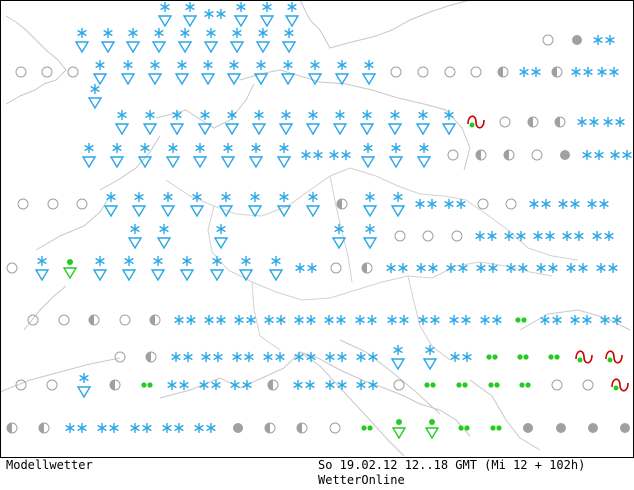 Image resolution: width=634 pixels, height=490 pixels. I want to click on product-label: Modellwetter, so click(49, 465).